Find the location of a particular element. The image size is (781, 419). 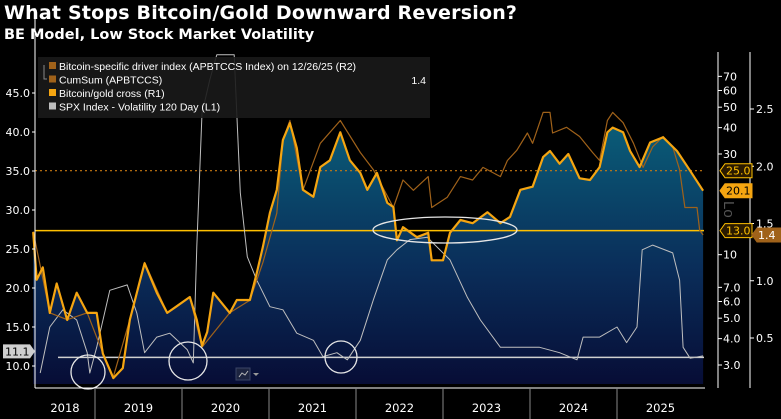

r2-tick-label: 2.5 is located at coordinates (765, 109).